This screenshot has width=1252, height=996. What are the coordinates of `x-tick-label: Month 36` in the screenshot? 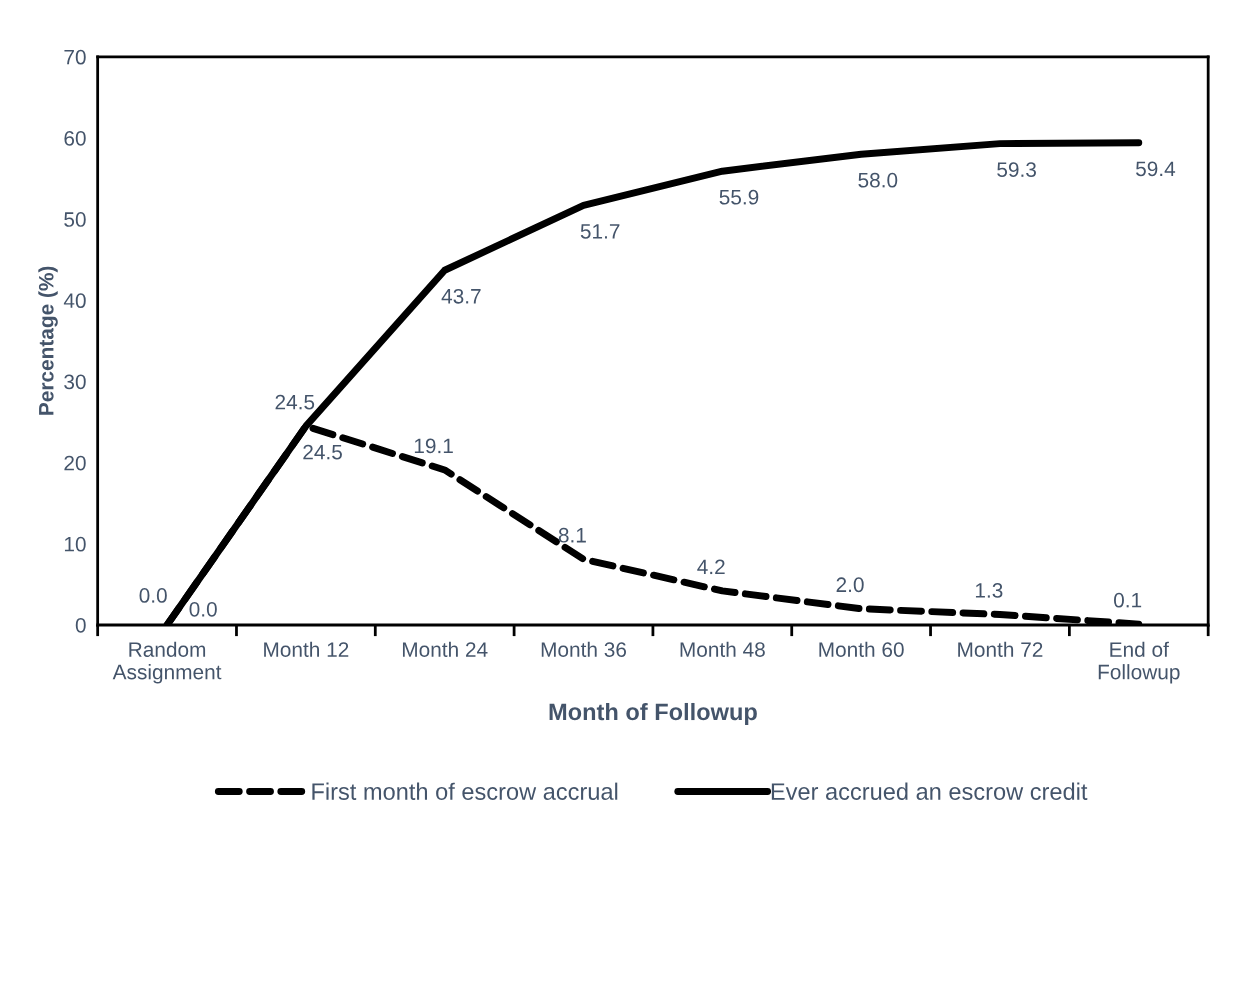 It's located at (584, 649).